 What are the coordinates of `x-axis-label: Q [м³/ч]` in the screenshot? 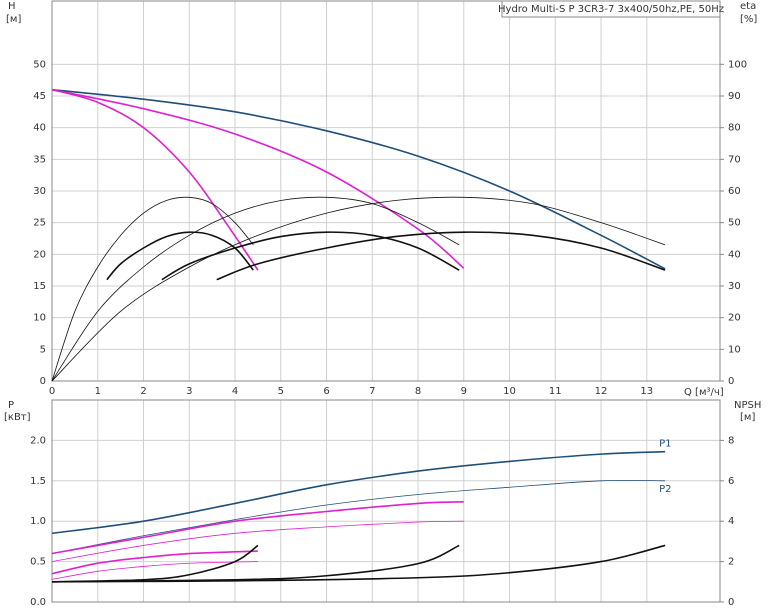 It's located at (704, 392).